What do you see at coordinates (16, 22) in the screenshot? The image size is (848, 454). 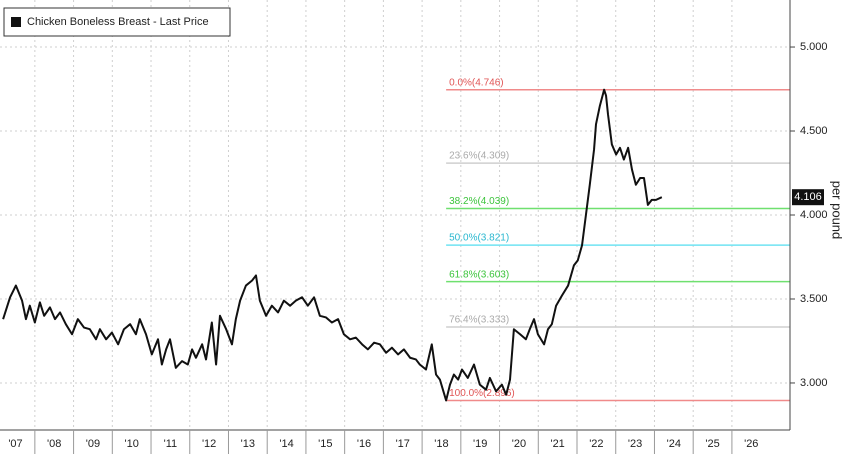 I see `legend-swatch` at bounding box center [16, 22].